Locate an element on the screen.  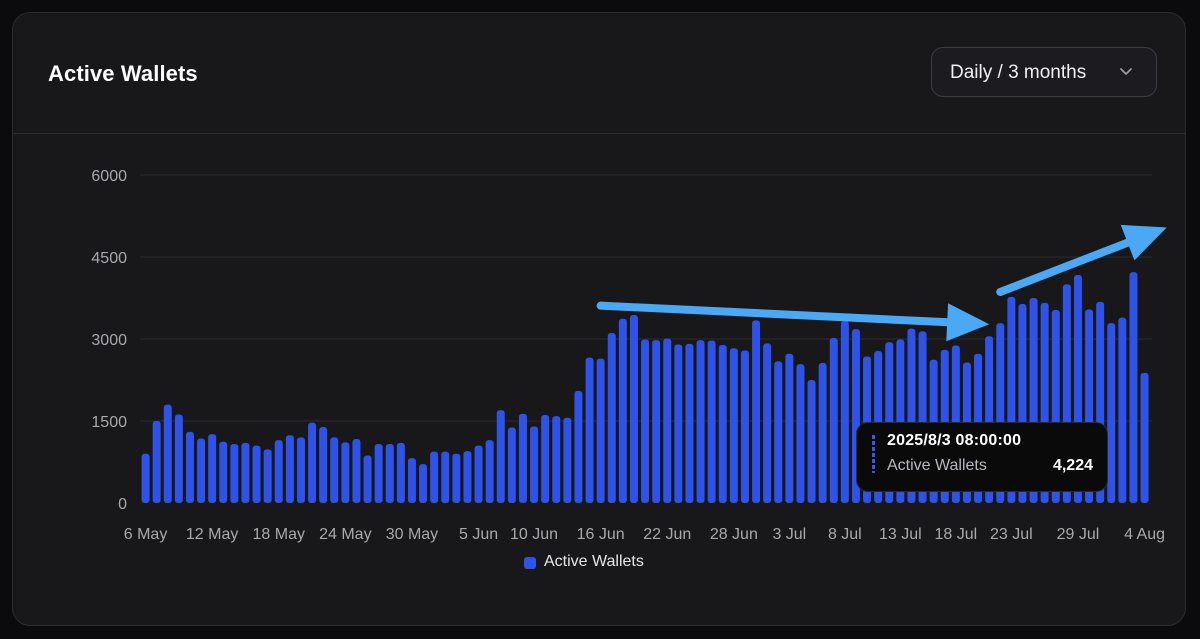
x-tick-label: 16 Jun is located at coordinates (601, 534).